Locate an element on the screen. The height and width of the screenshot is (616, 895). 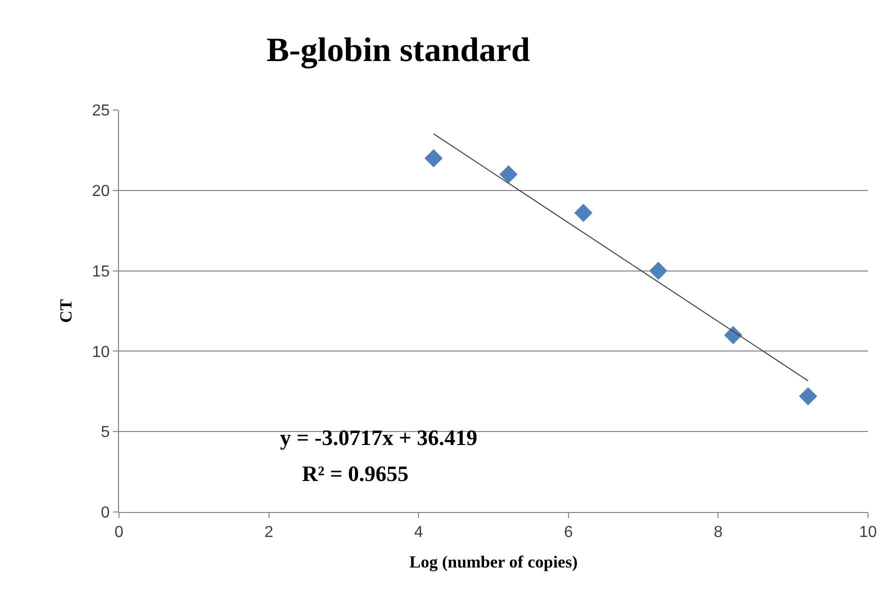
x-tick-label: 4 is located at coordinates (419, 533).